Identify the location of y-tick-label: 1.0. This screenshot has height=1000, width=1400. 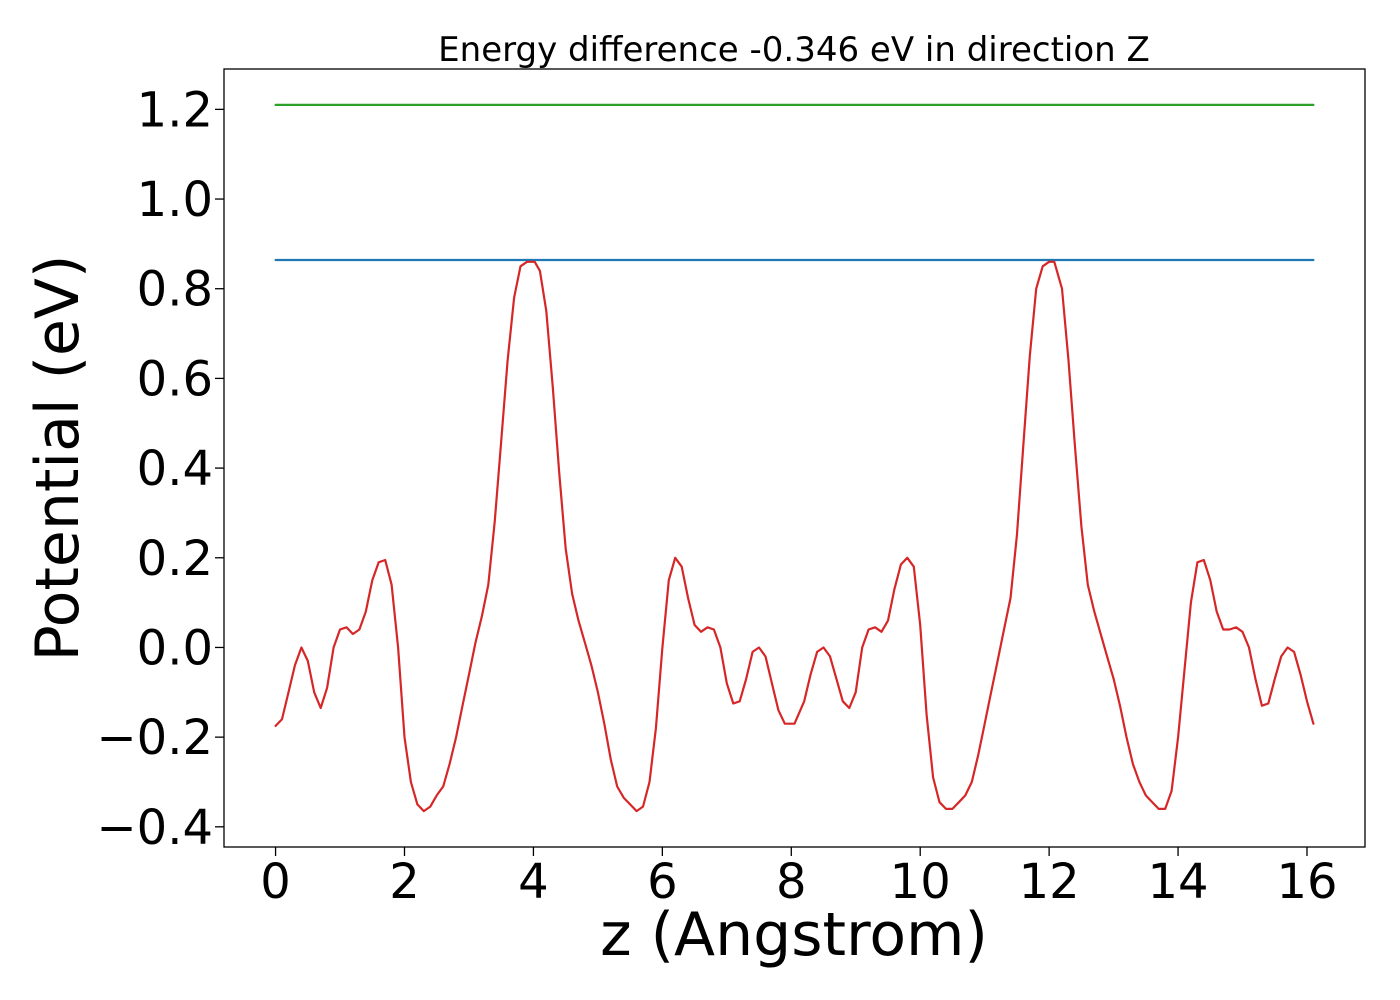
(175, 200).